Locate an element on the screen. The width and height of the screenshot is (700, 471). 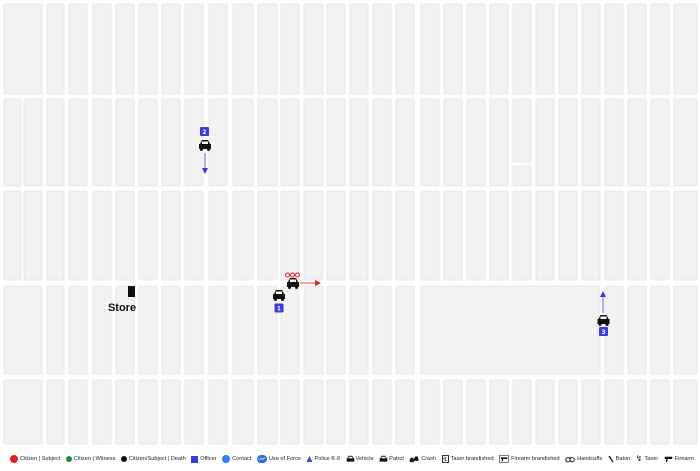
legend-item-patrol: Patrol is located at coordinates (391, 459).